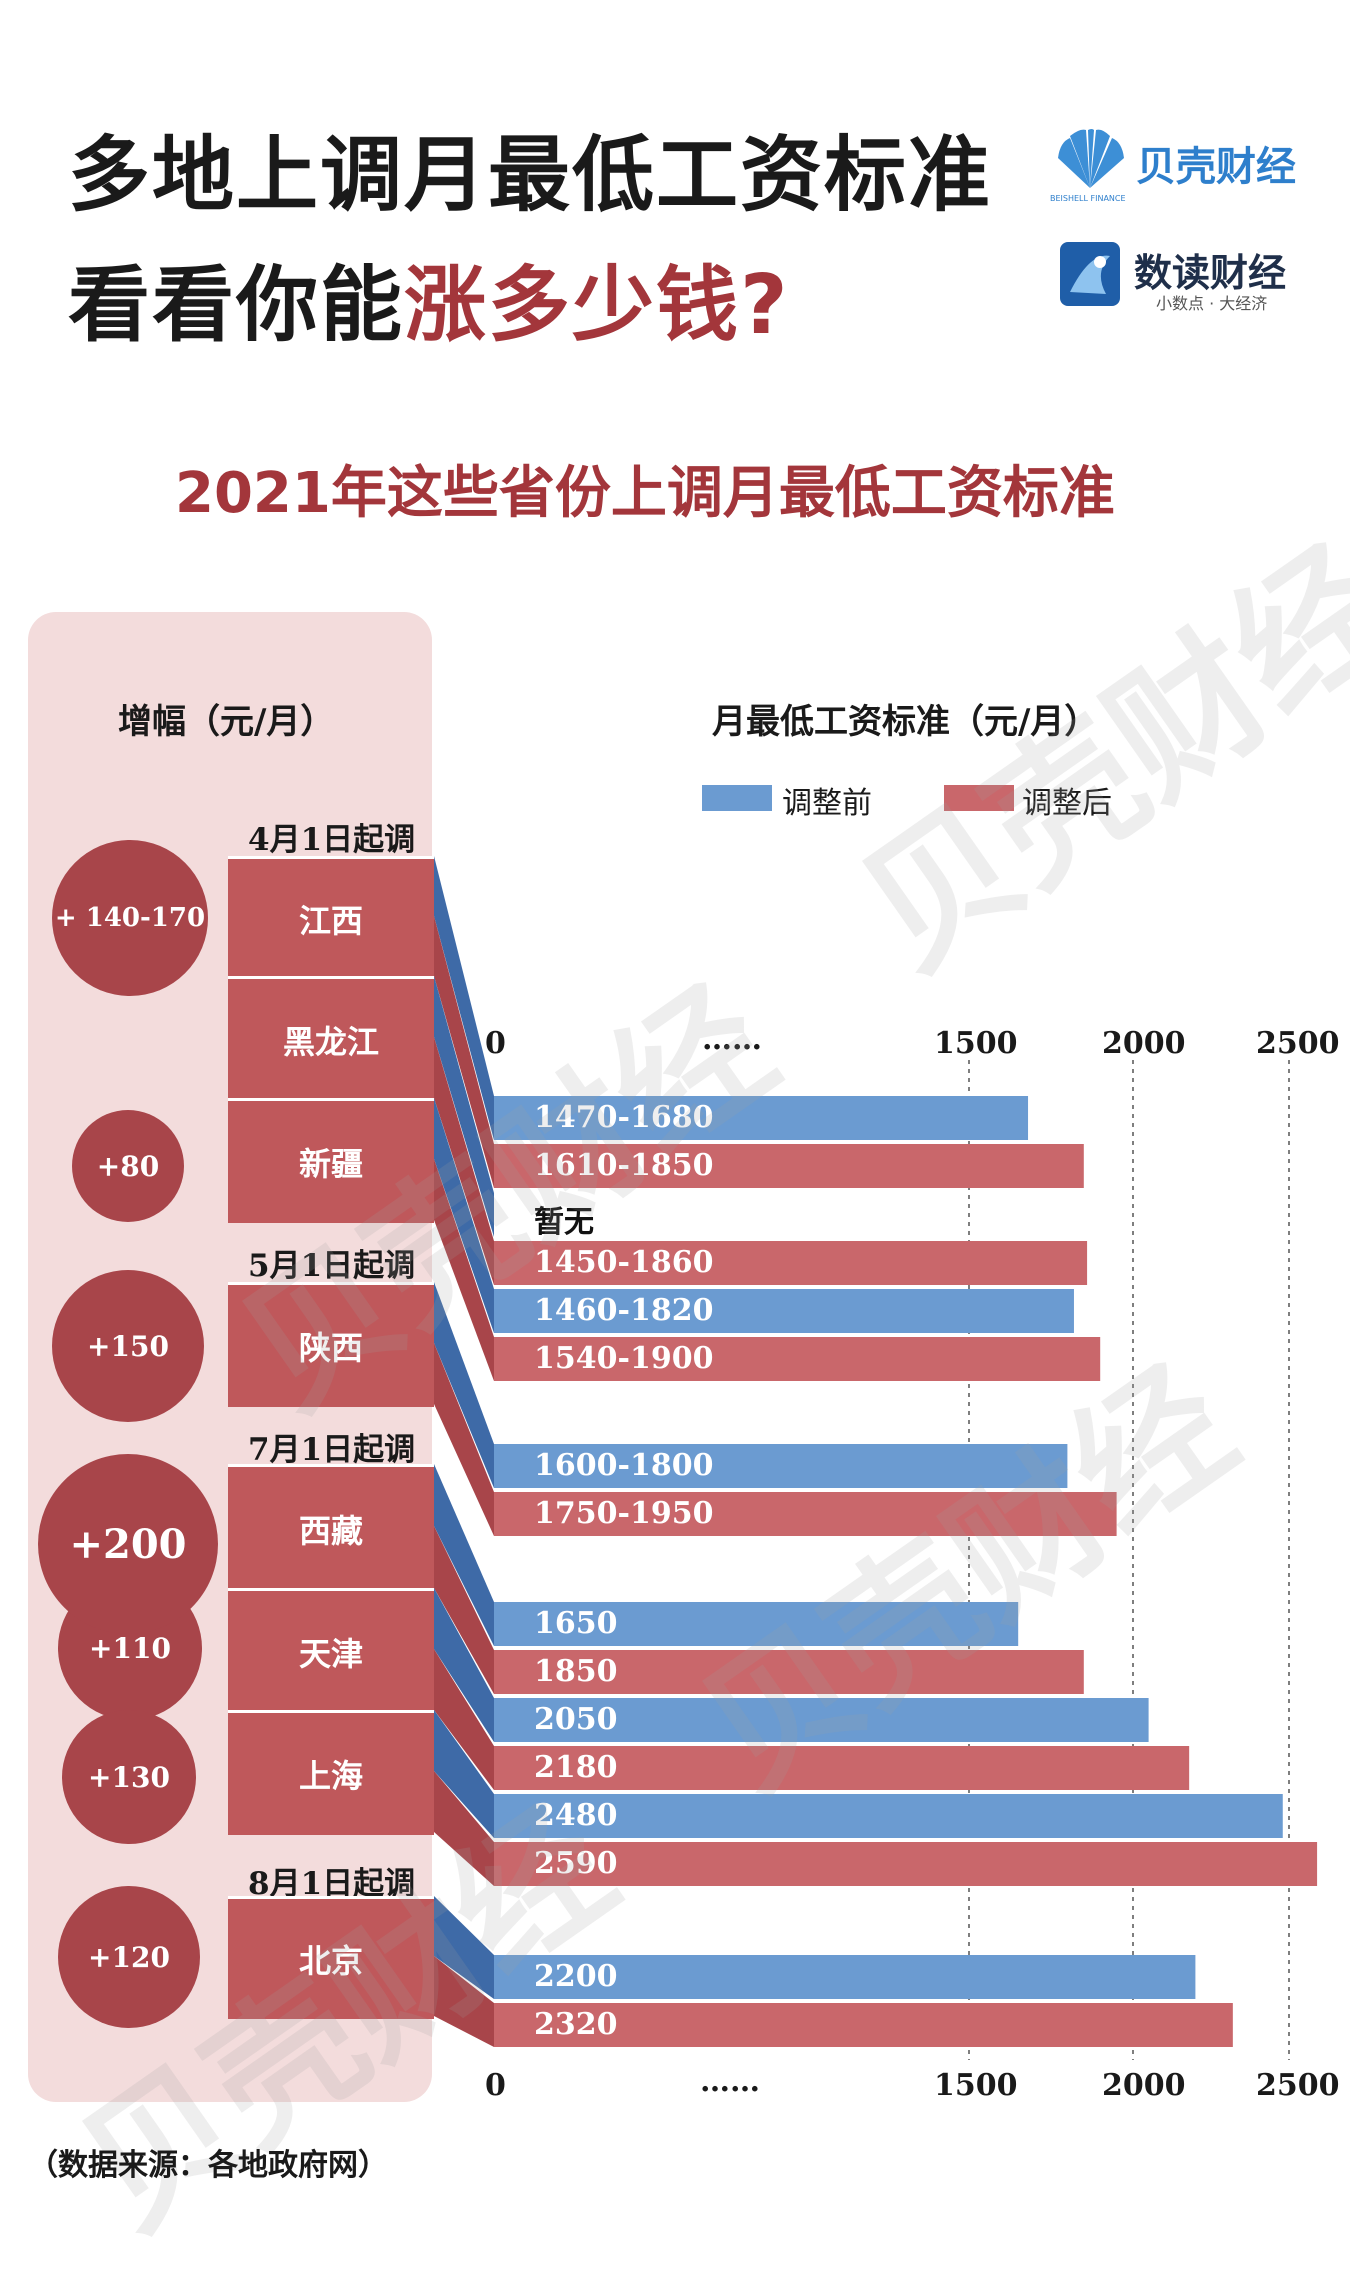 The width and height of the screenshot is (1350, 2269). What do you see at coordinates (226, 722) in the screenshot?
I see `increase-header: 增幅（元/月）` at bounding box center [226, 722].